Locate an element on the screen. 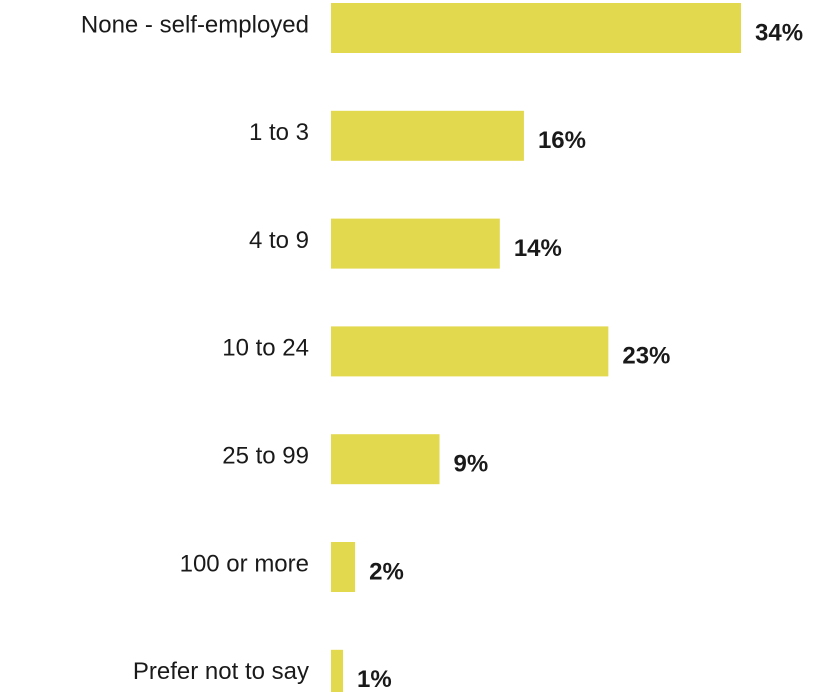 Image resolution: width=825 pixels, height=692 pixels. value-label-5: 9% is located at coordinates (471, 464).